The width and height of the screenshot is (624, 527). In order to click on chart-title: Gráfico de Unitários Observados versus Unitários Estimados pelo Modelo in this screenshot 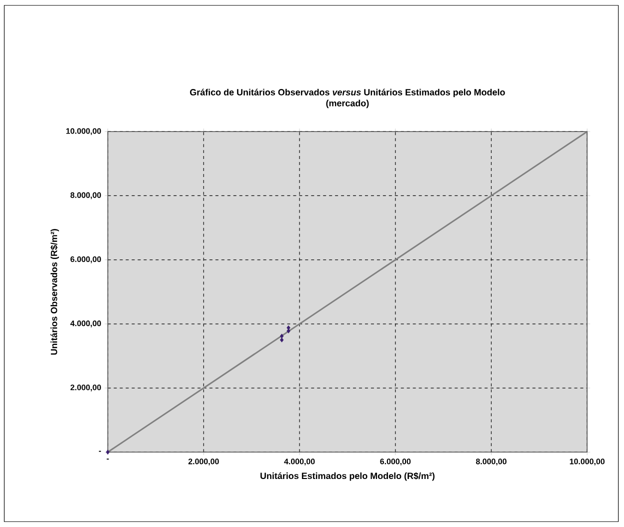, I will do `click(347, 93)`.